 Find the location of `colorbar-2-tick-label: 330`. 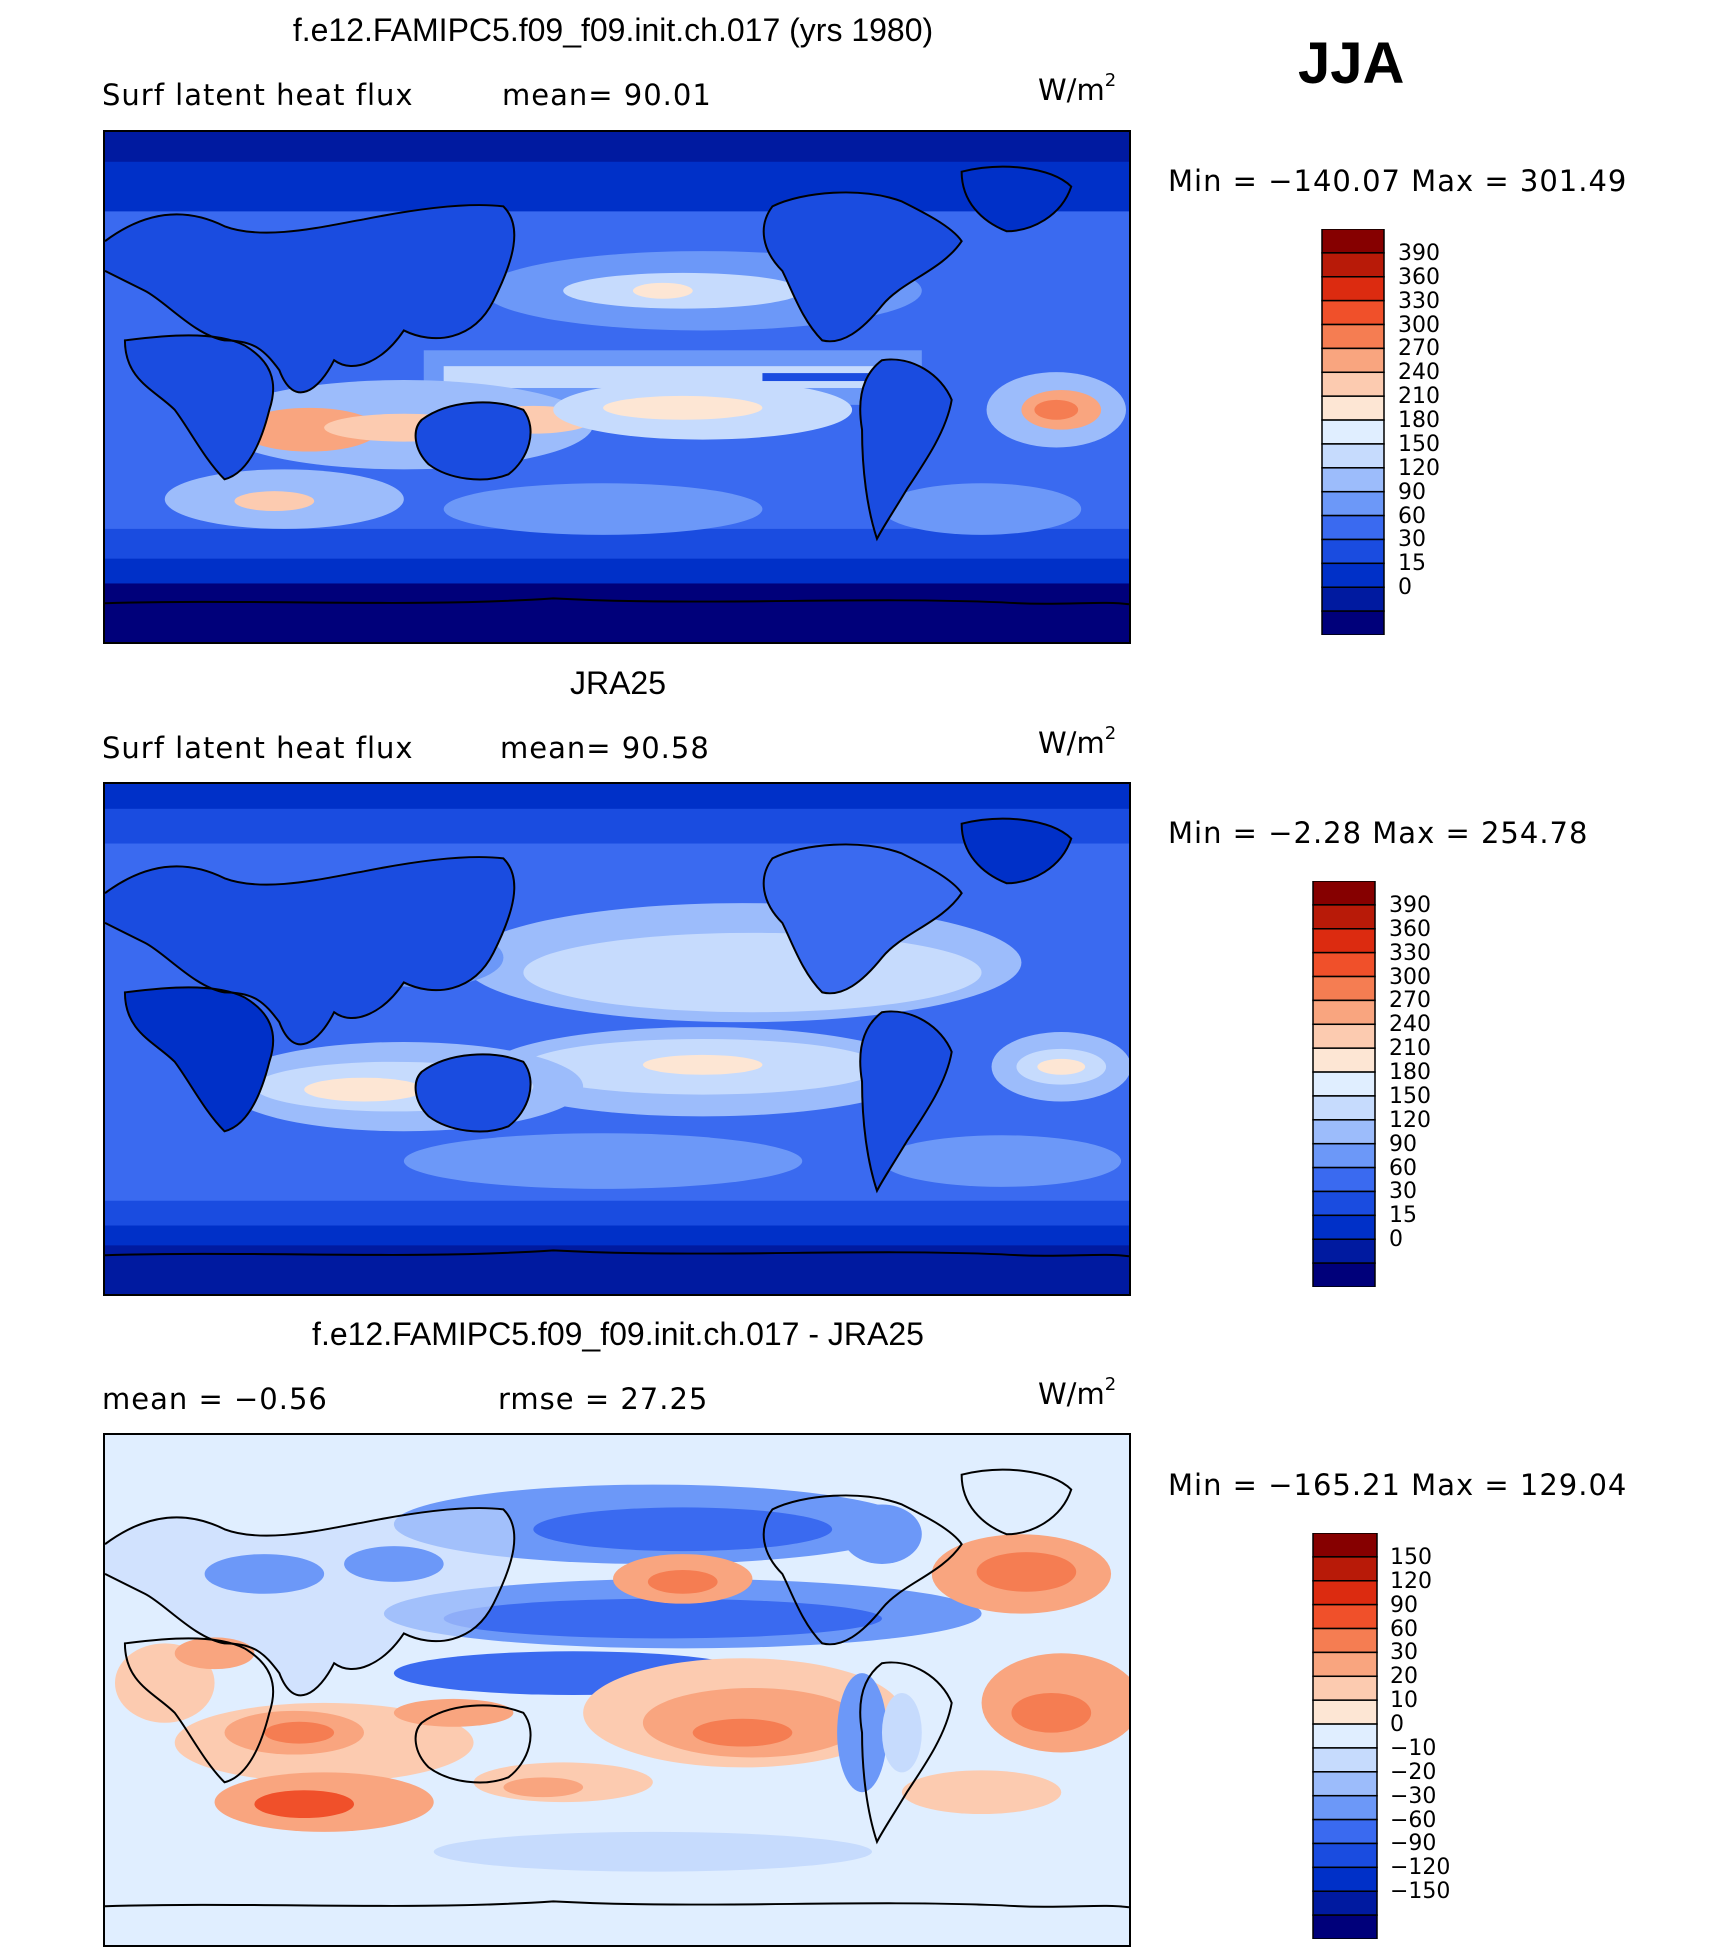

colorbar-2-tick-label: 330 is located at coordinates (1410, 953).